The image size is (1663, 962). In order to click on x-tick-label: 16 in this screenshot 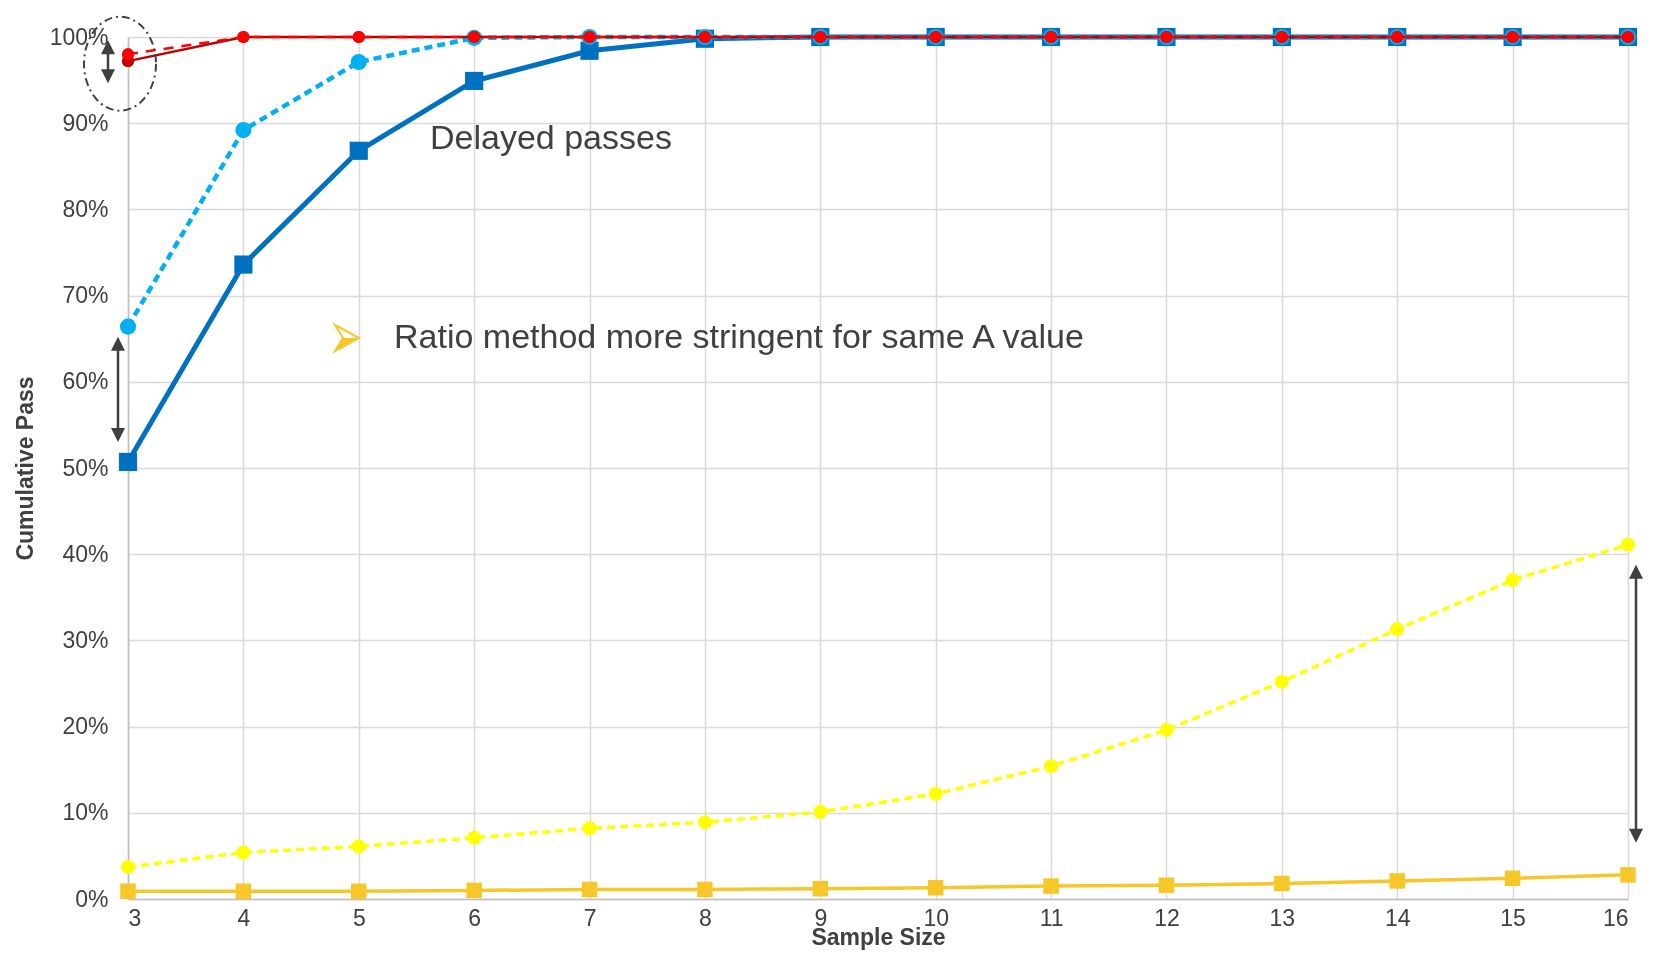, I will do `click(1615, 917)`.